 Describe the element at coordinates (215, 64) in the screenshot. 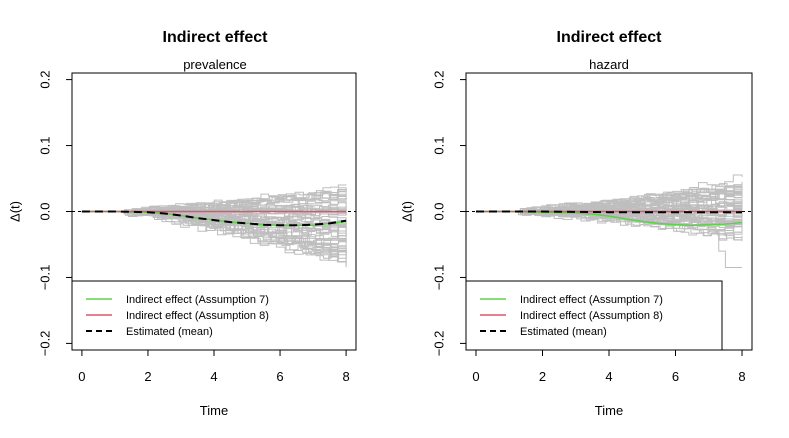

I see `chart-subtitle: prevalence` at that location.